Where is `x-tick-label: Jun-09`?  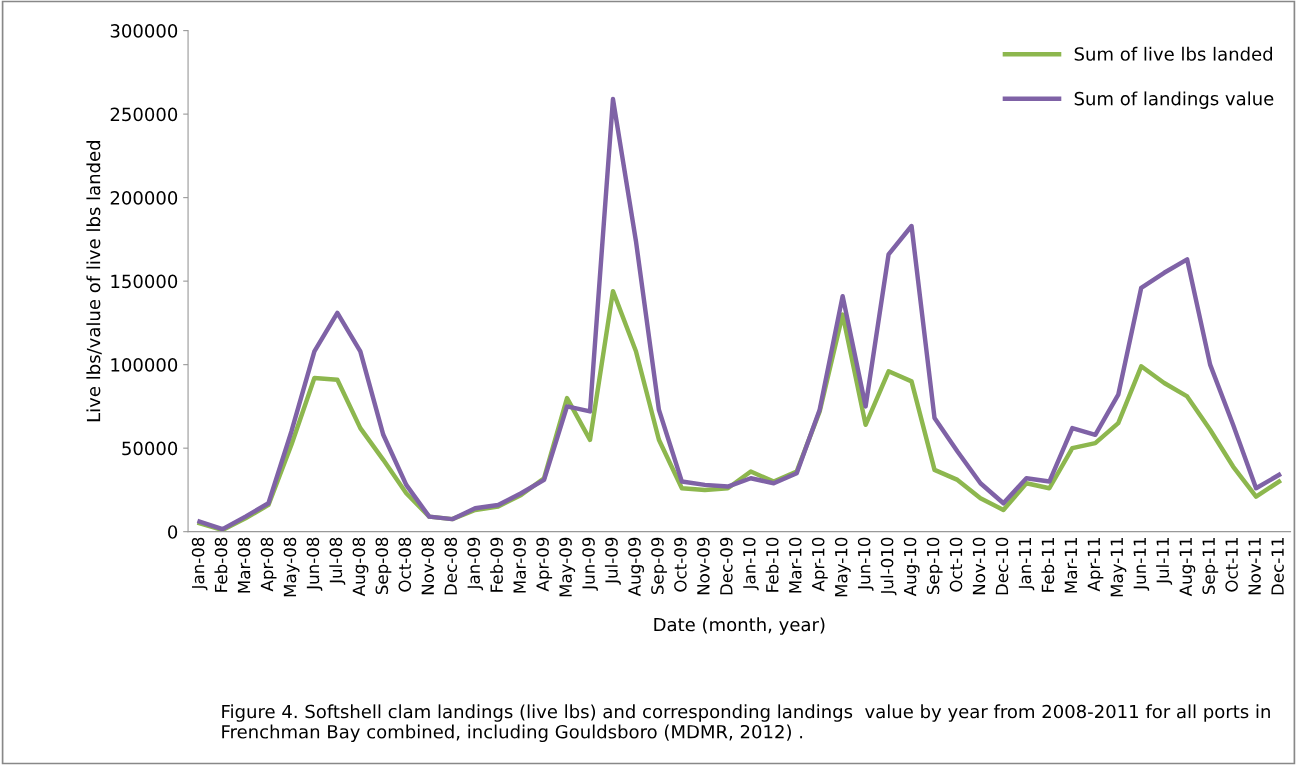
x-tick-label: Jun-09 is located at coordinates (590, 564).